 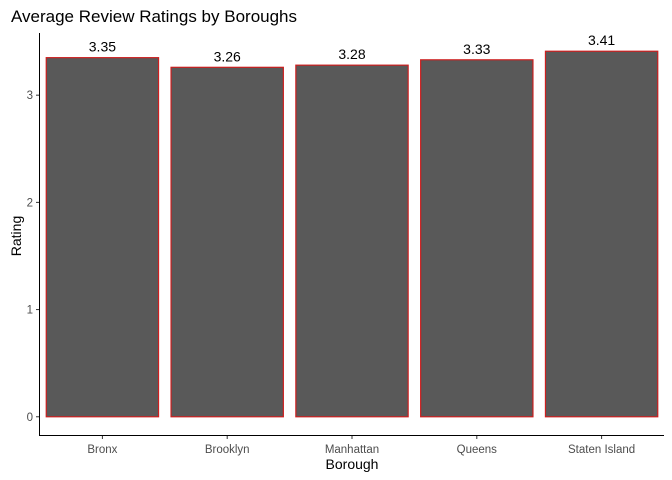 What do you see at coordinates (102, 450) in the screenshot?
I see `x-tick-label: Bronx` at bounding box center [102, 450].